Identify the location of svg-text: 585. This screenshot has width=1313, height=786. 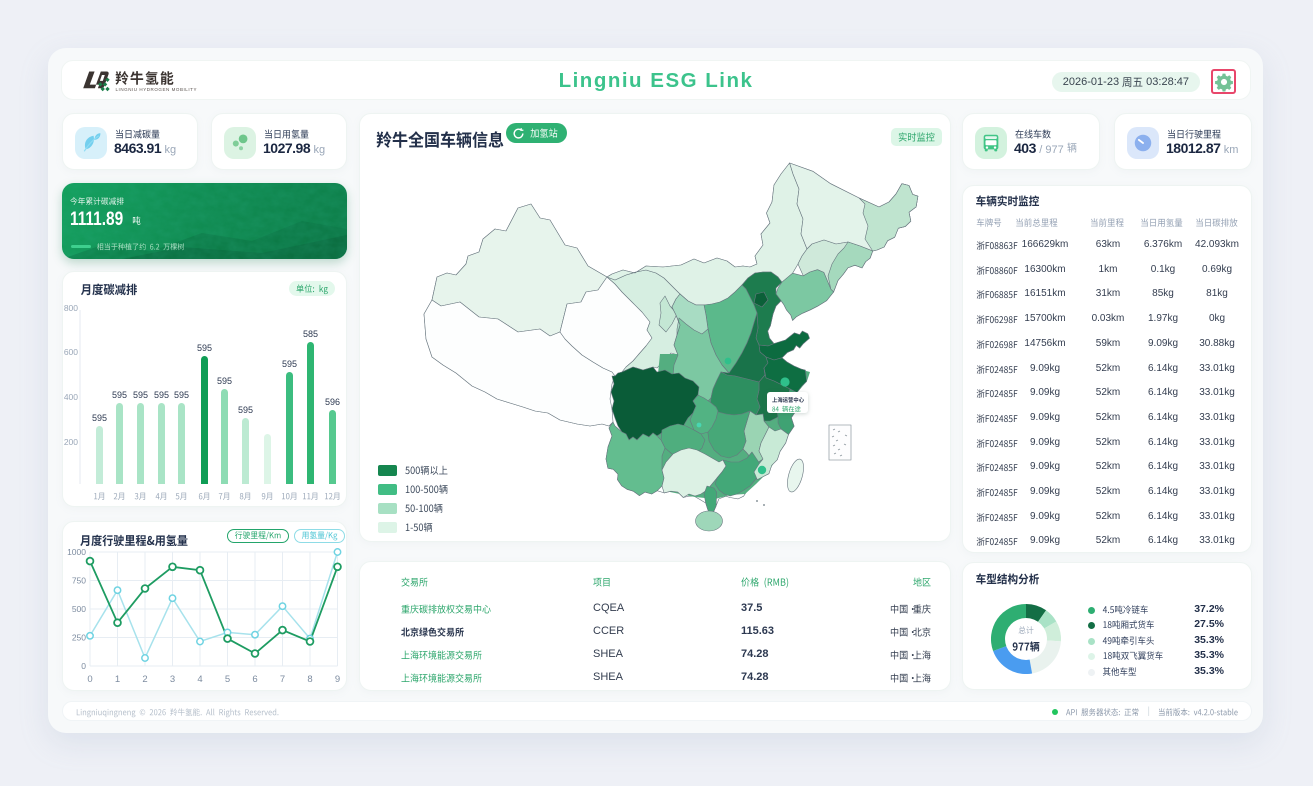
(310, 334).